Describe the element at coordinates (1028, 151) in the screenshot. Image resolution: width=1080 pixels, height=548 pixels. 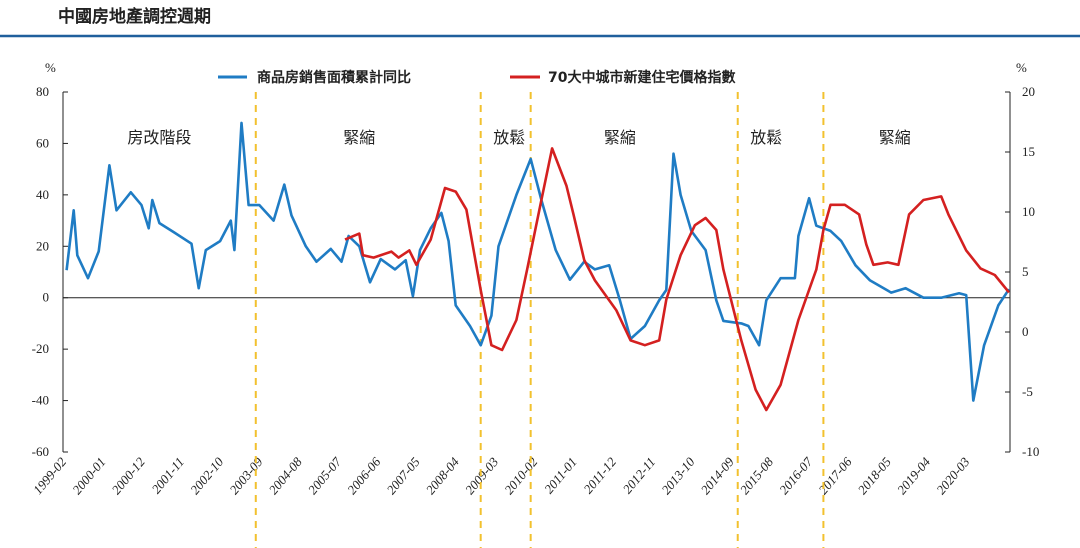
I see `right-tick-label: 15` at that location.